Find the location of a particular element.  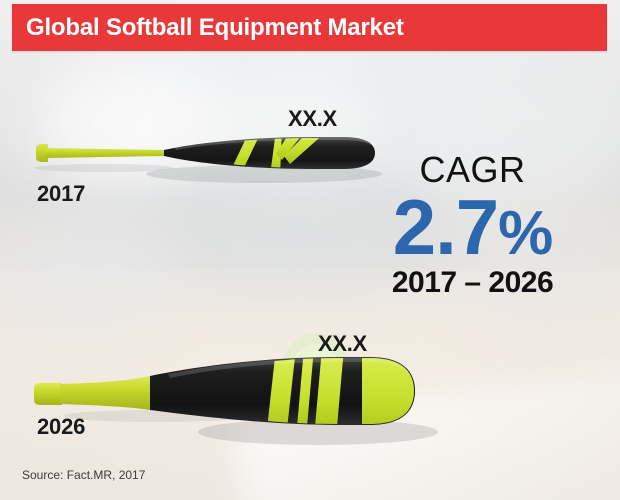

bat-graphic-2017 is located at coordinates (198, 155).